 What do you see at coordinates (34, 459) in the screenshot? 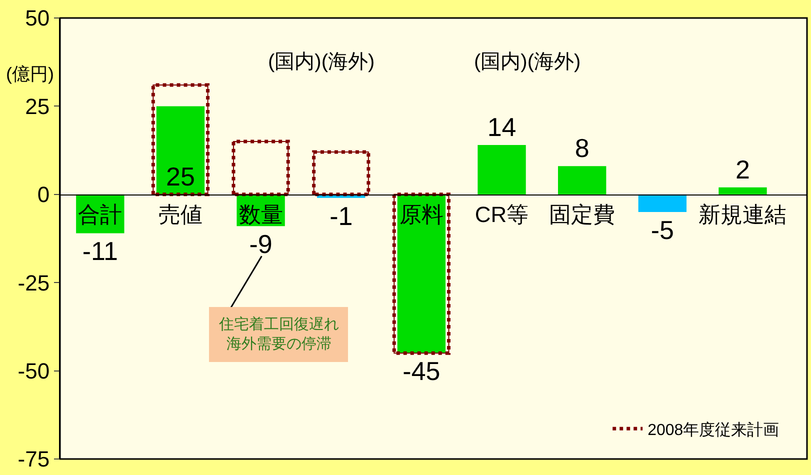
I see `y-tick-label: -75` at bounding box center [34, 459].